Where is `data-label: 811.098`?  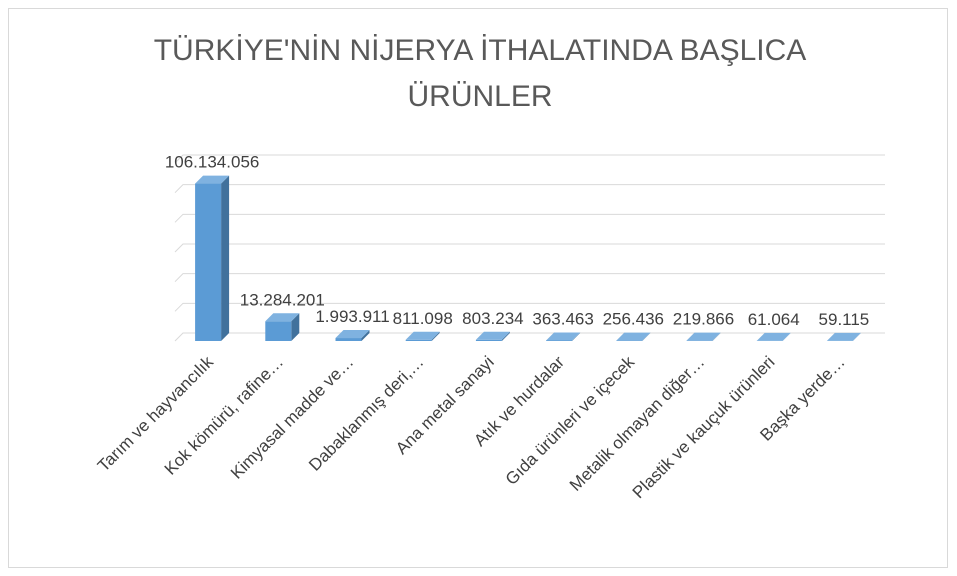 data-label: 811.098 is located at coordinates (423, 318).